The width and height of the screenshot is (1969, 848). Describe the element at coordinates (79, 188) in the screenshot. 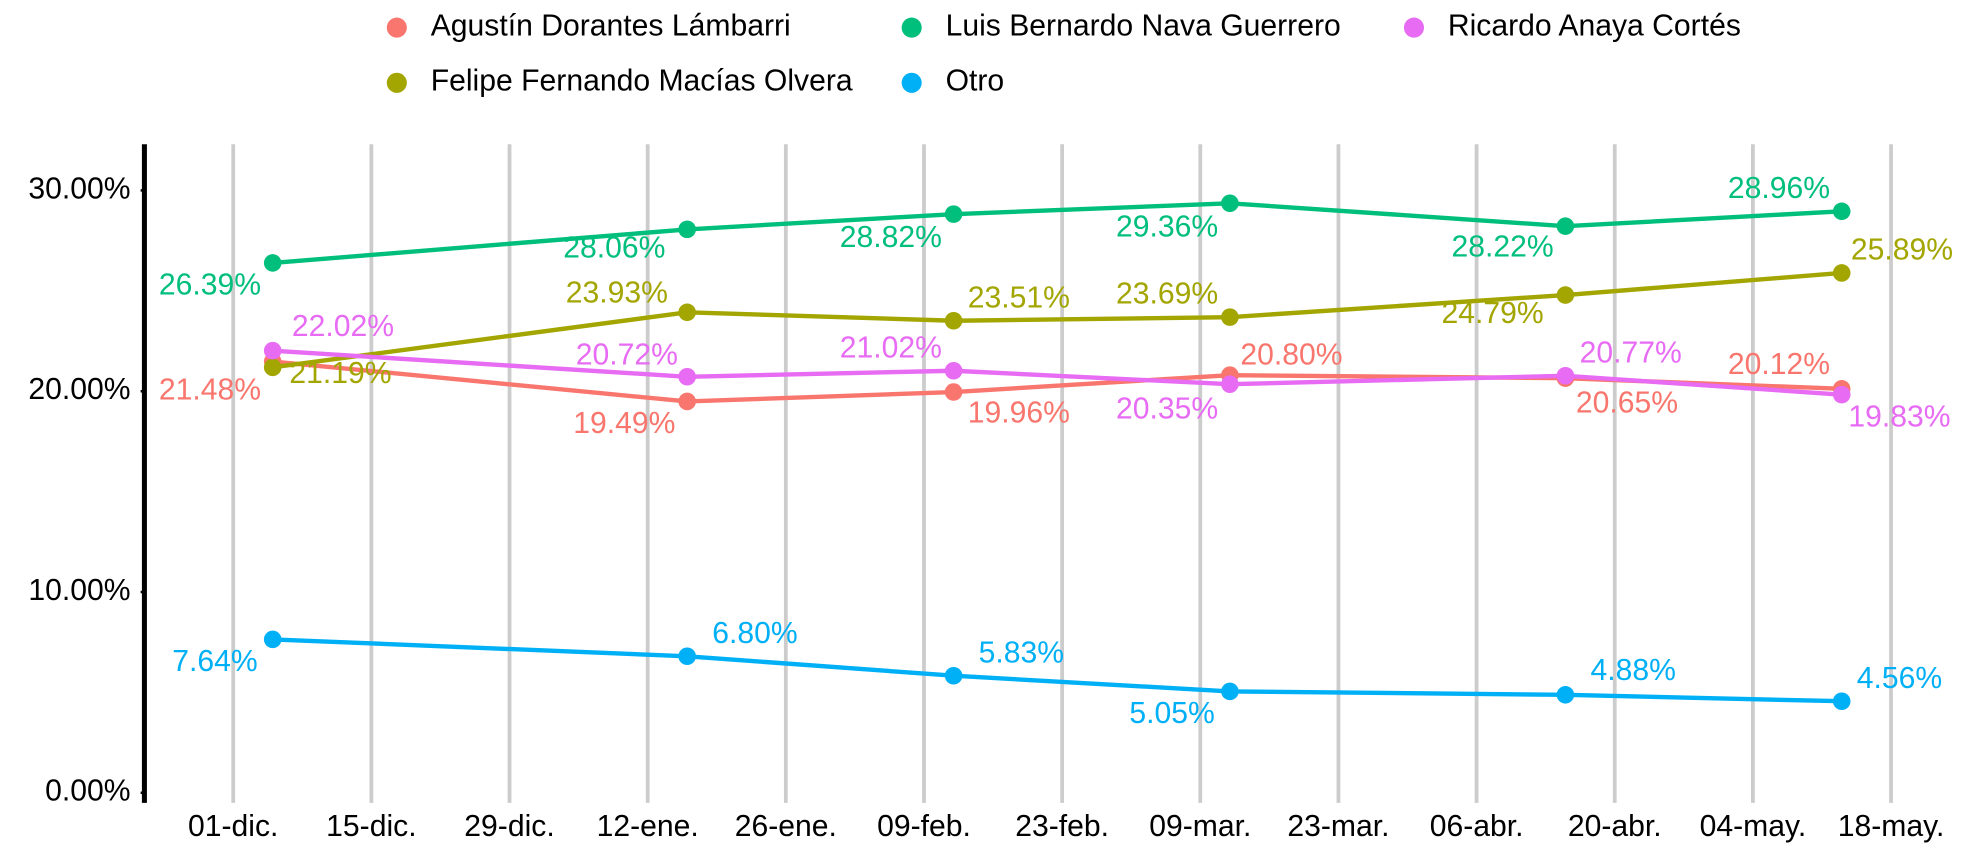

I see `y-tick-label: 30.00%` at that location.